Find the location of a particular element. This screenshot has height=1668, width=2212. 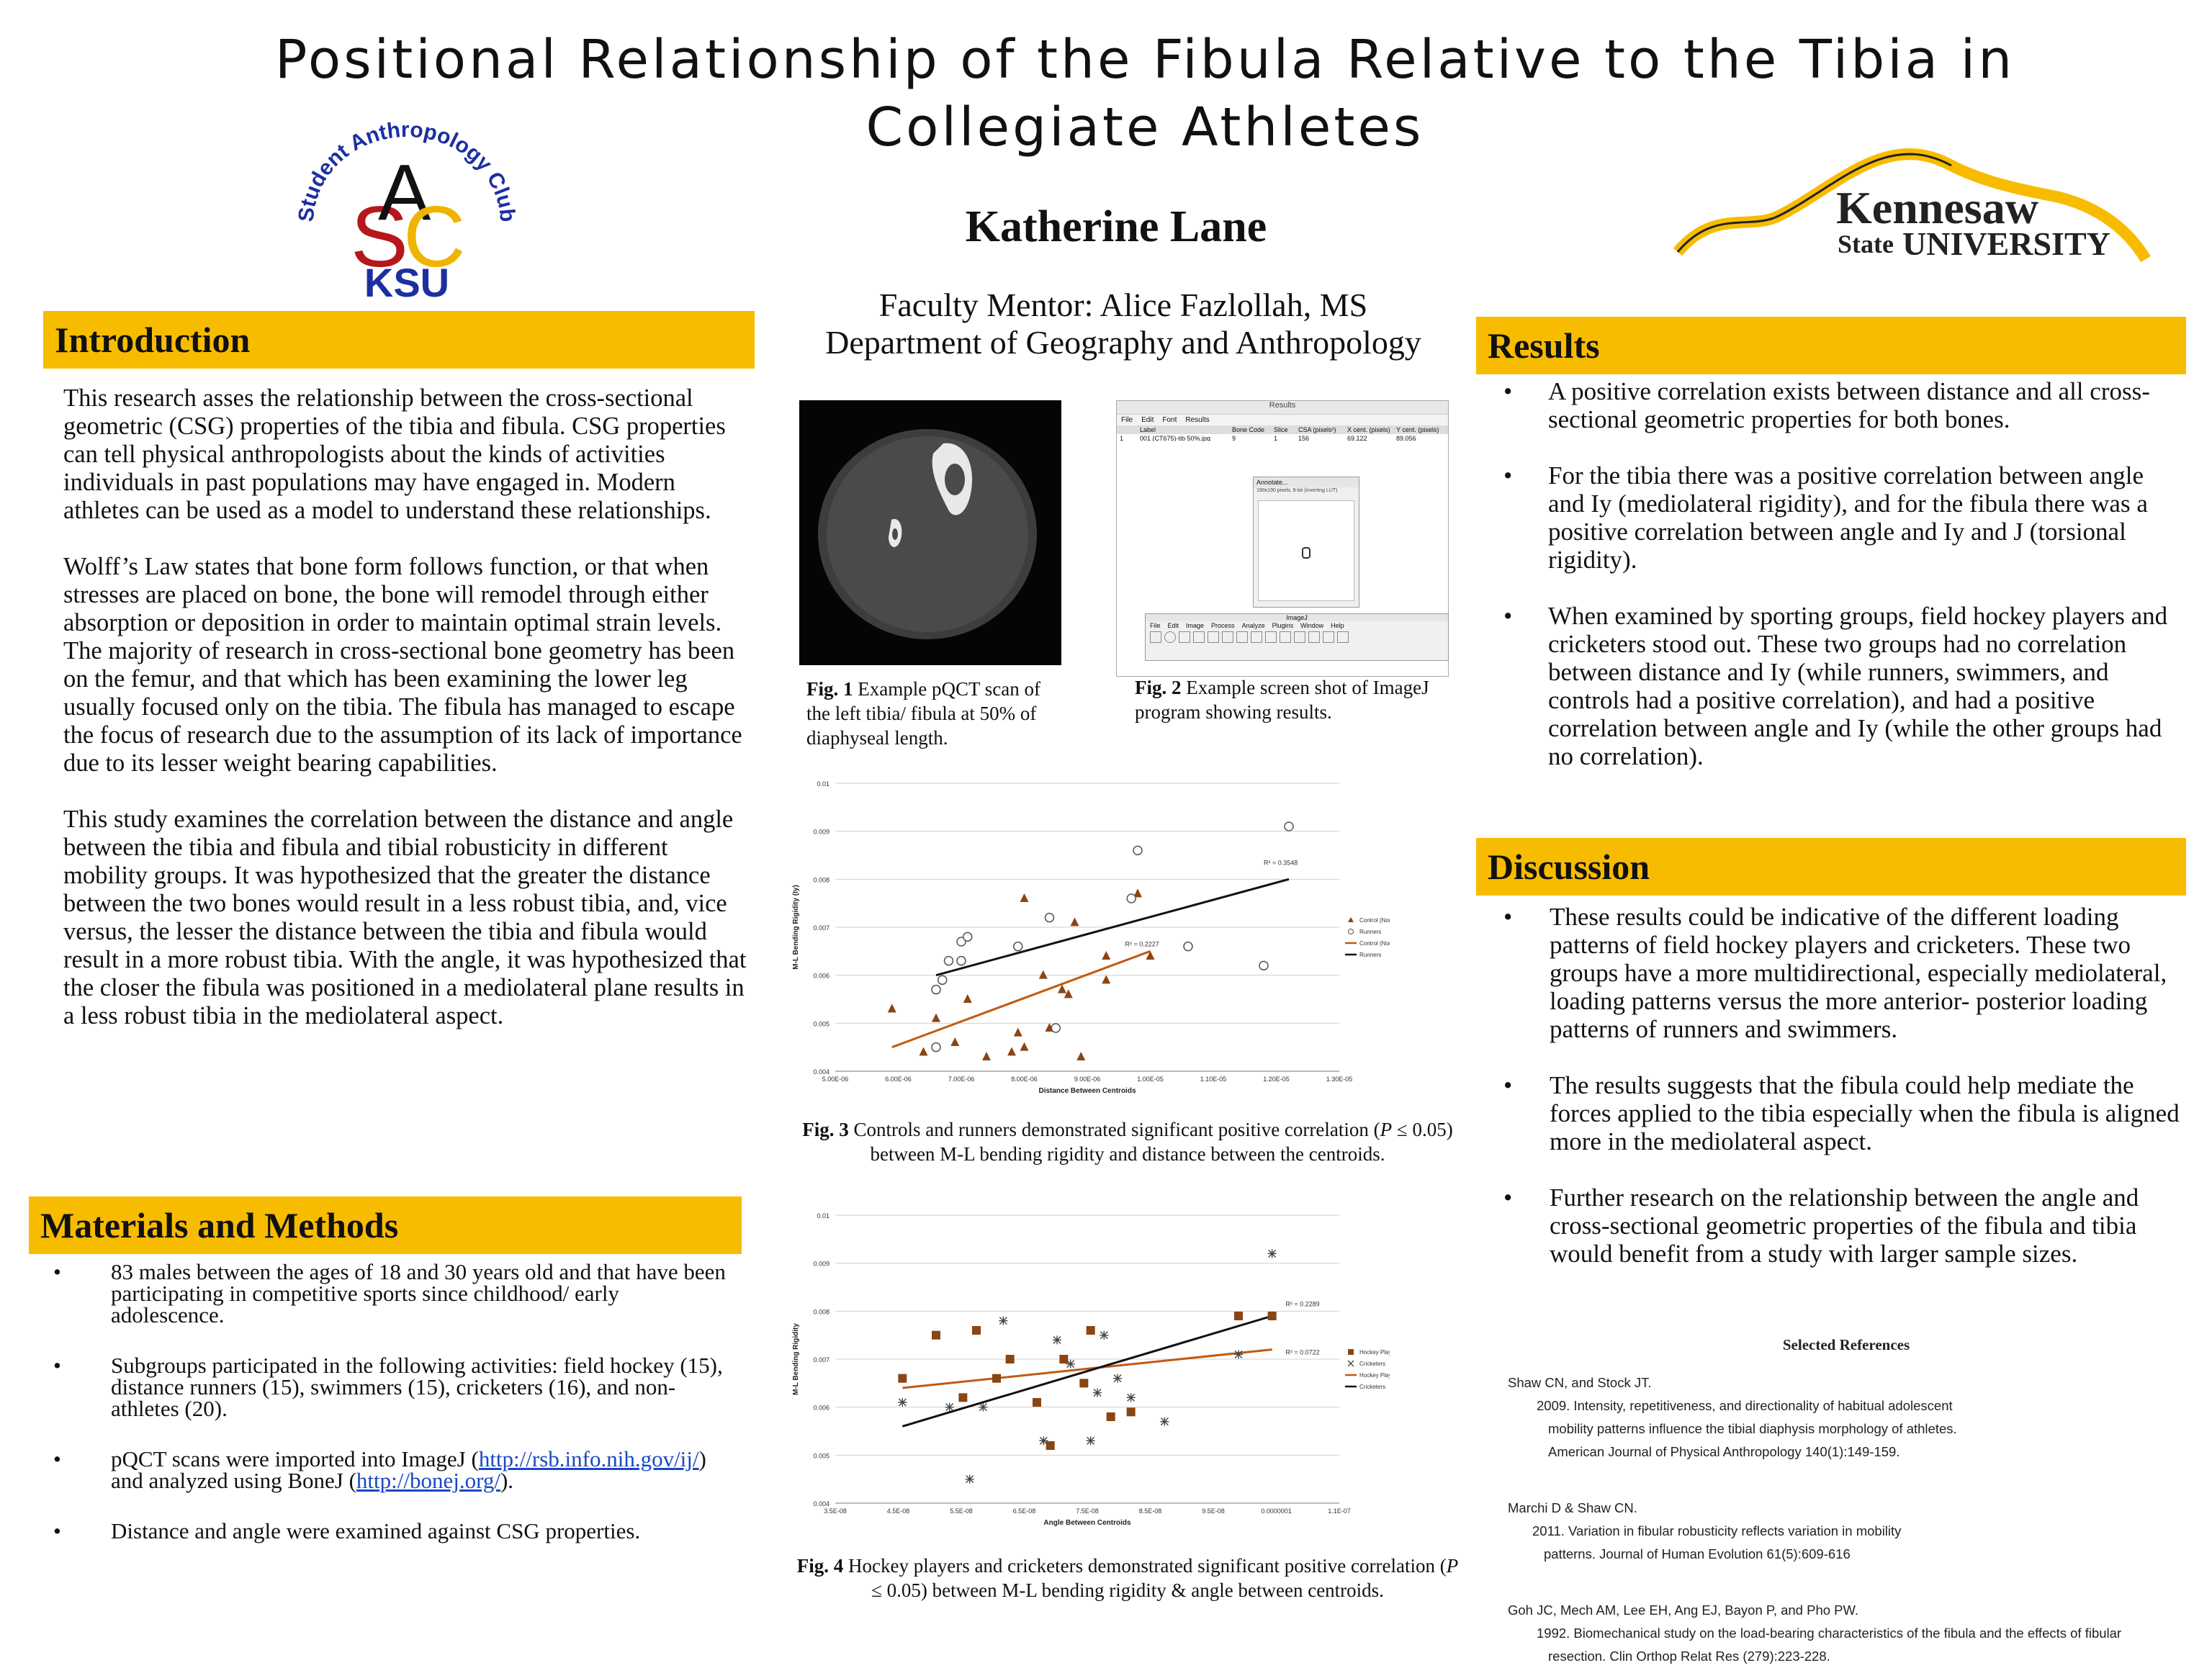

pqct-scan-image is located at coordinates (930, 532).